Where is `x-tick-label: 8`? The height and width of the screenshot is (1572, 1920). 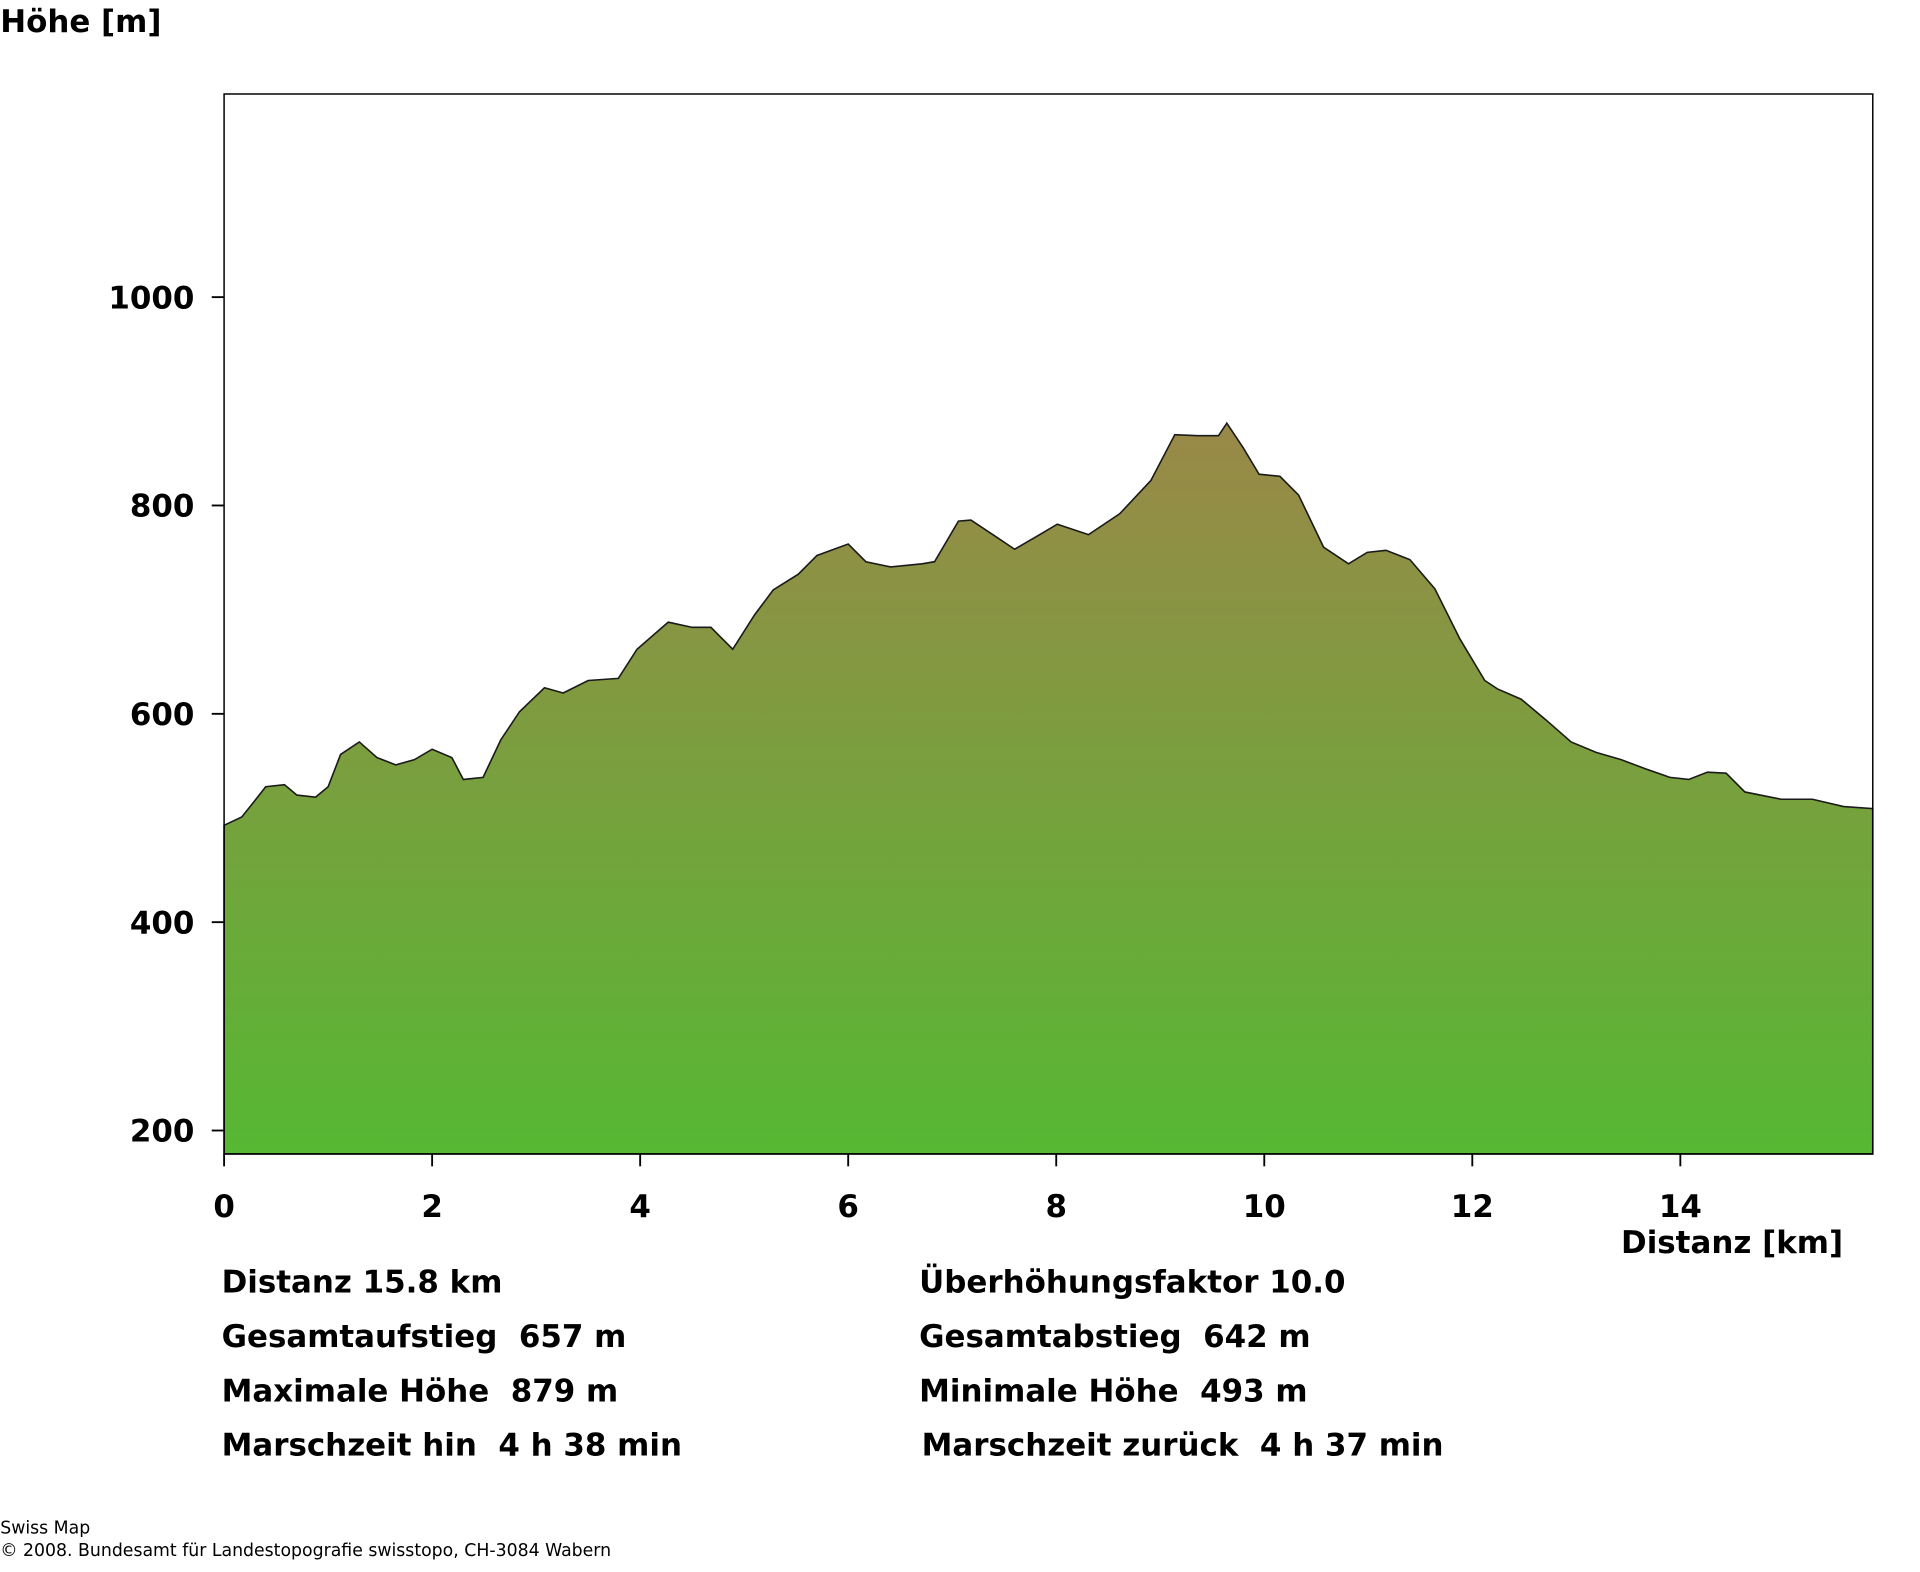 x-tick-label: 8 is located at coordinates (1056, 1207).